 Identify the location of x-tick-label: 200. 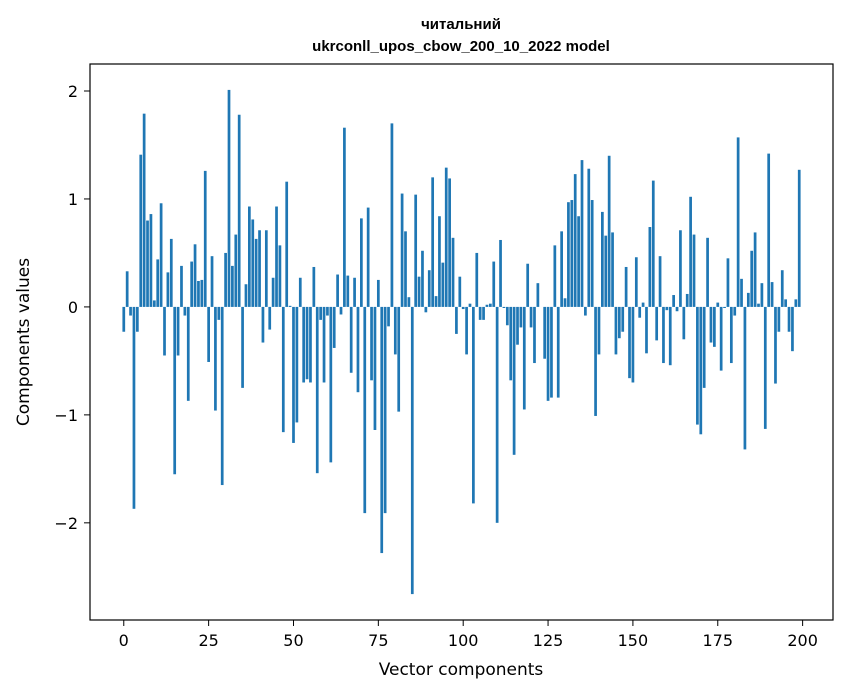
(802, 640).